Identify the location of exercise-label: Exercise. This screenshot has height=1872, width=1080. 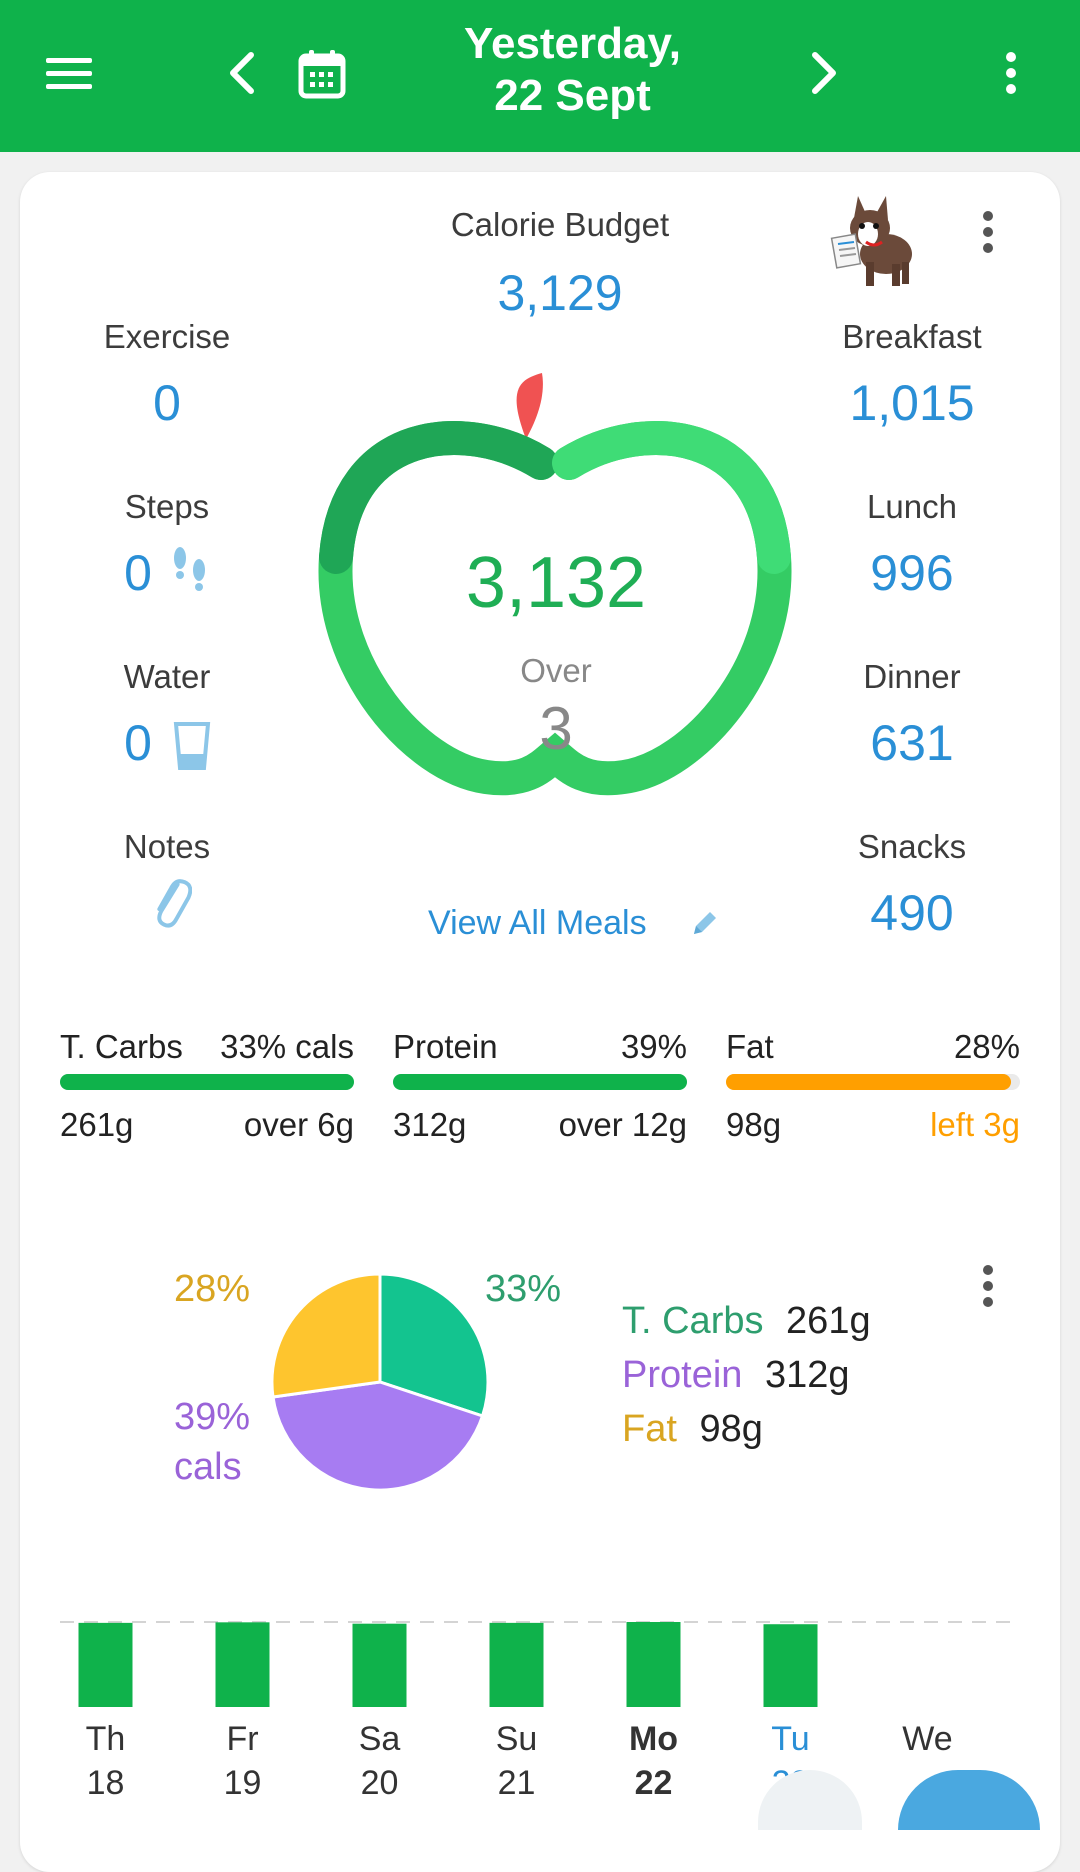
(167, 336).